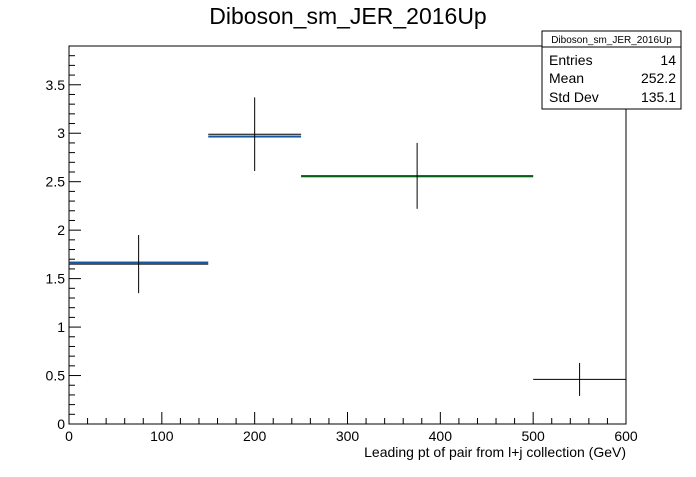 The height and width of the screenshot is (477, 696). I want to click on x-axis: 0 100 200 300 400 500 600, so click(351, 428).